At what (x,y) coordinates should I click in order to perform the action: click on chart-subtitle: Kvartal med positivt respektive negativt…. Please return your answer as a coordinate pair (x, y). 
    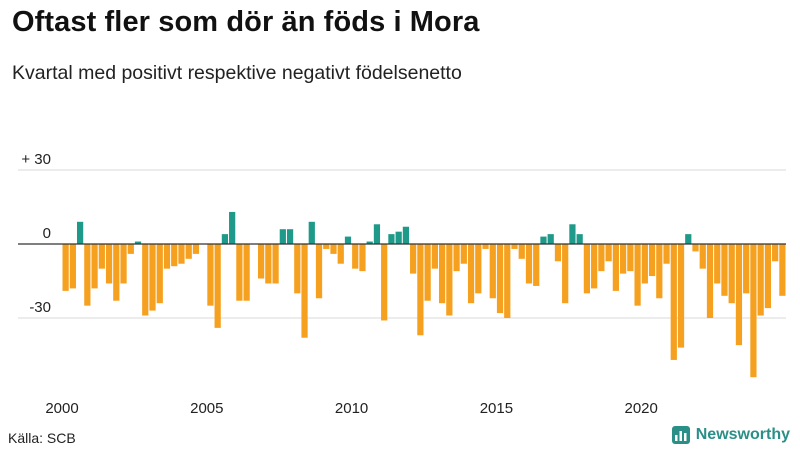
    Looking at the image, I should click on (237, 73).